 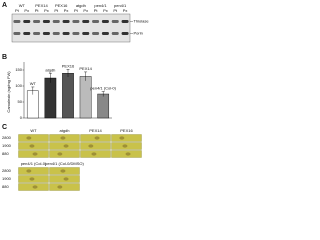 I want to click on lane-label: PEX14, so click(x=41, y=5).